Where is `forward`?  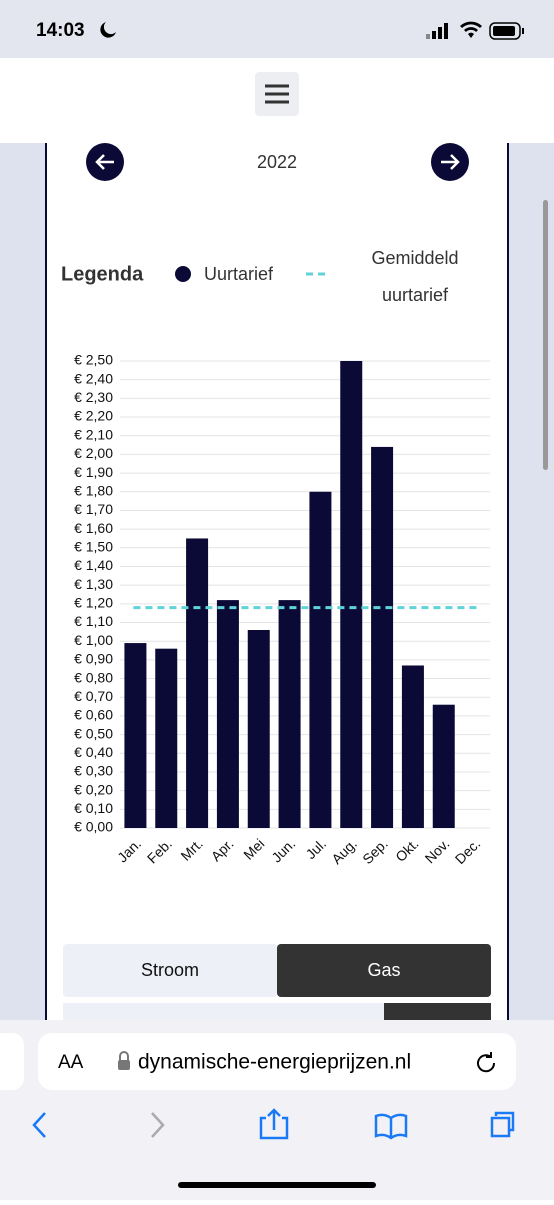 forward is located at coordinates (158, 1125).